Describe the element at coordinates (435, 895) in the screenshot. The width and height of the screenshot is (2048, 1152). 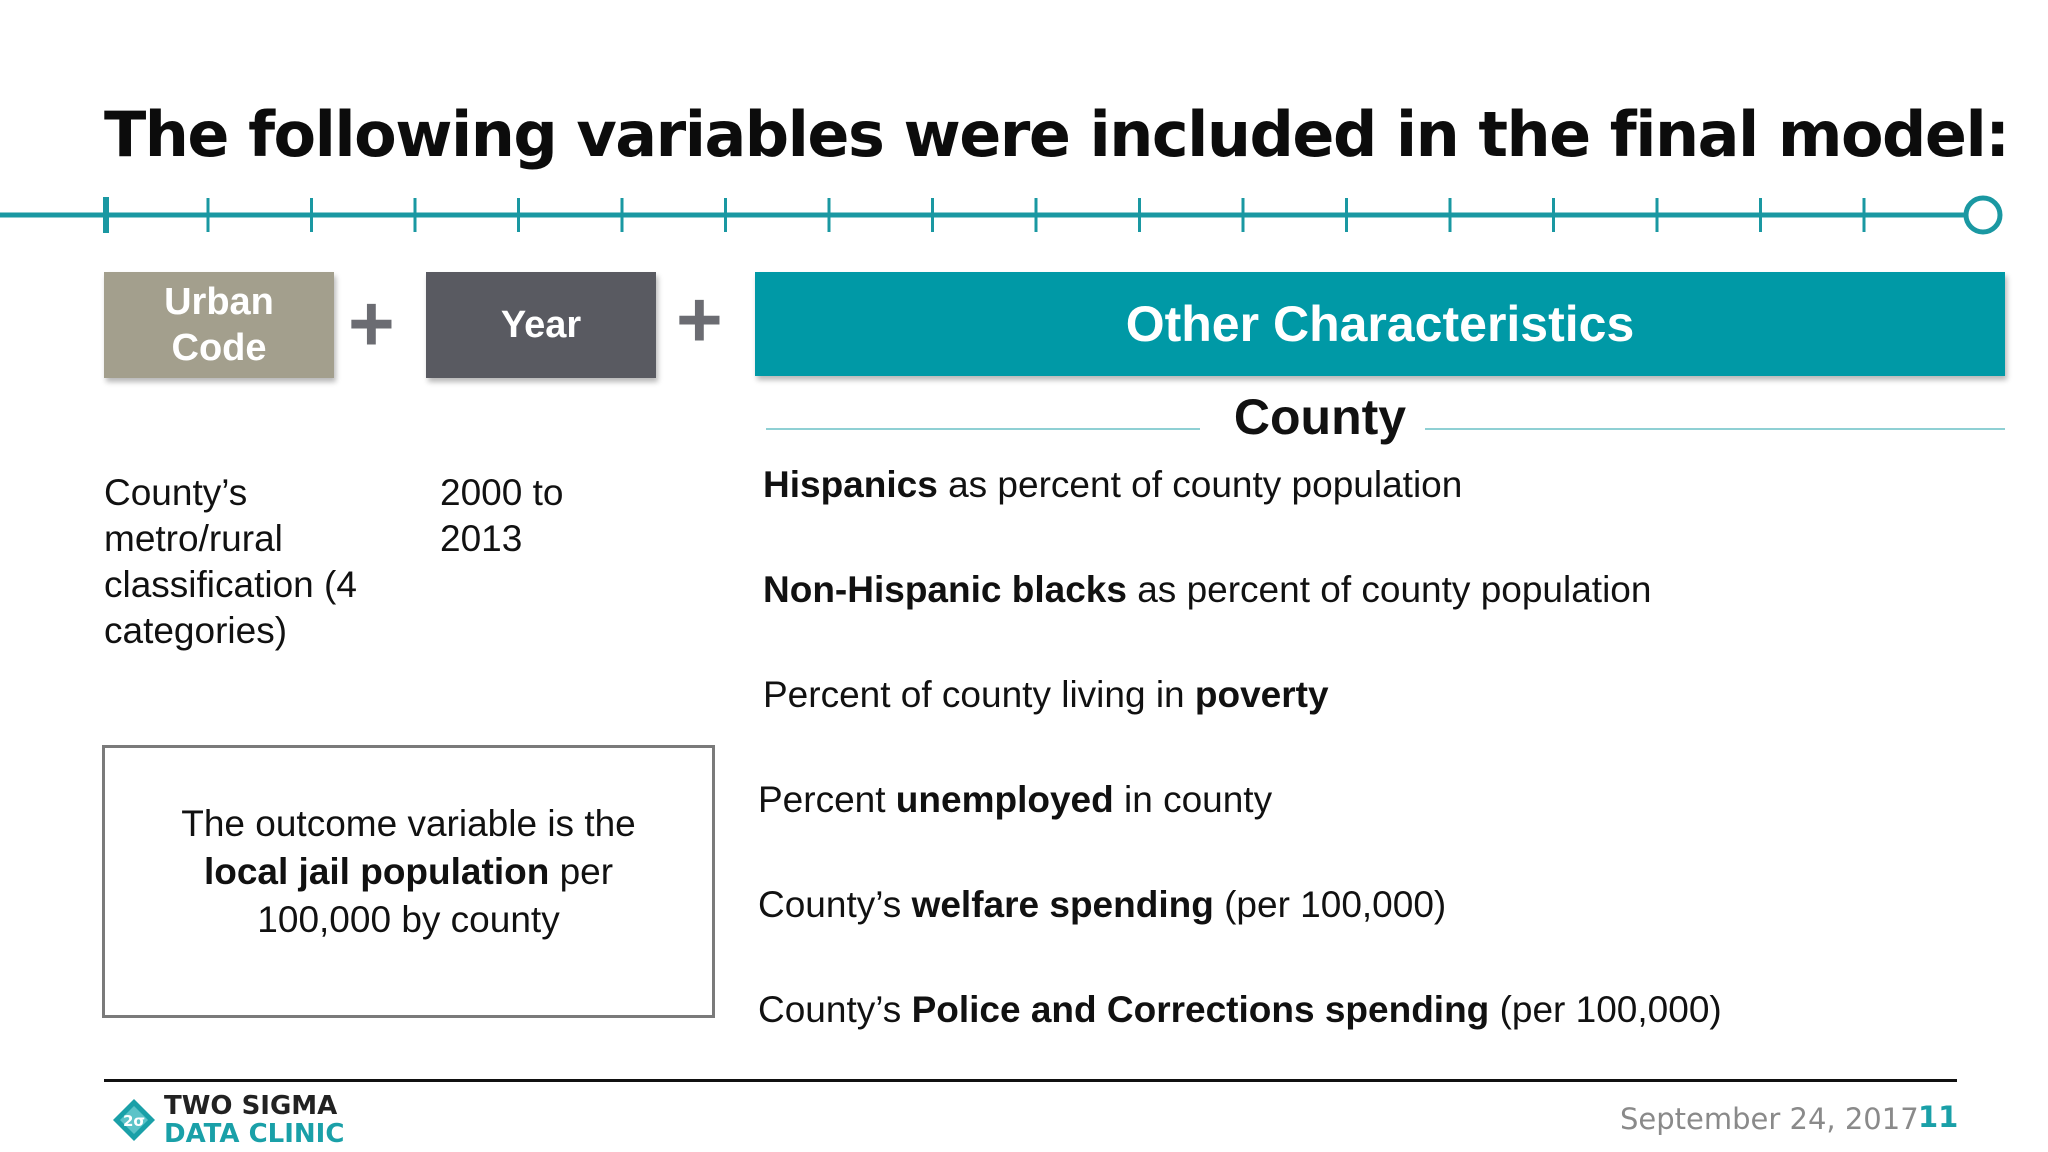
I see `outcome-suffix: per 100,000 by county` at that location.